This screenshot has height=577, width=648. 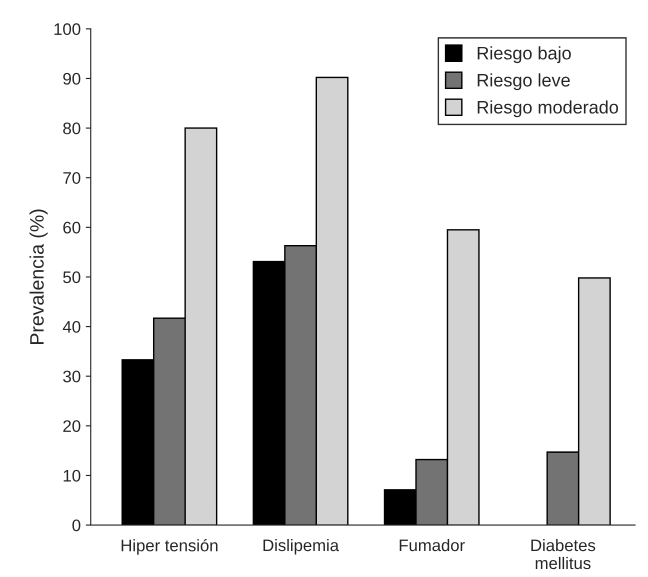 What do you see at coordinates (524, 55) in the screenshot?
I see `legend-label: Riesgo bajo` at bounding box center [524, 55].